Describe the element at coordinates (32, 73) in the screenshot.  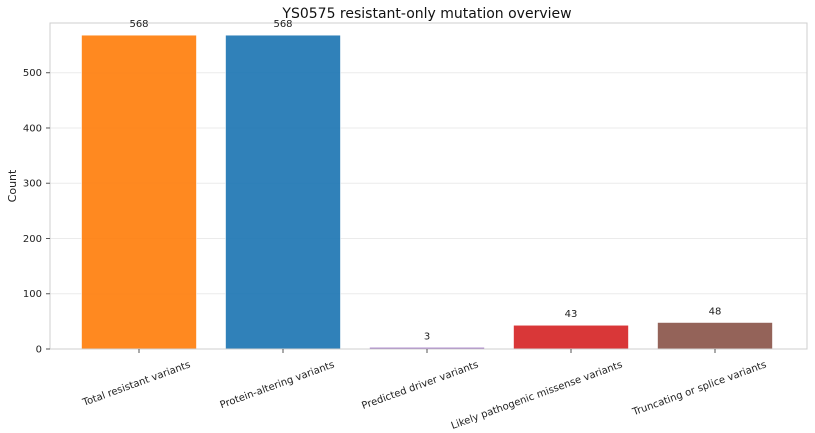
I see `y-tick-label: 500` at that location.